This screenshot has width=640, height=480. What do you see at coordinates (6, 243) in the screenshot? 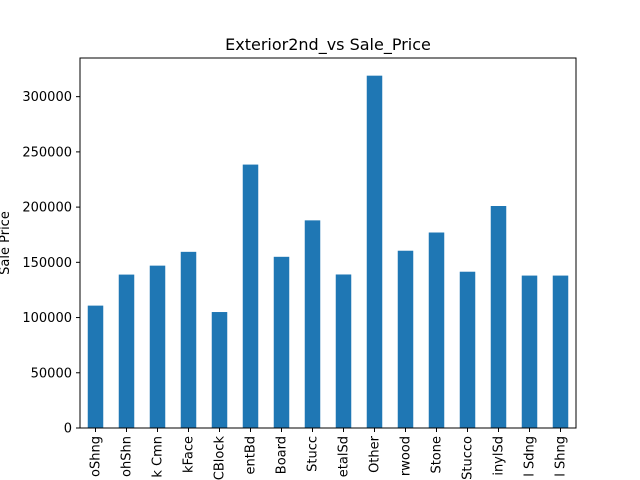
I see `y-axis-label: Sale Price` at bounding box center [6, 243].